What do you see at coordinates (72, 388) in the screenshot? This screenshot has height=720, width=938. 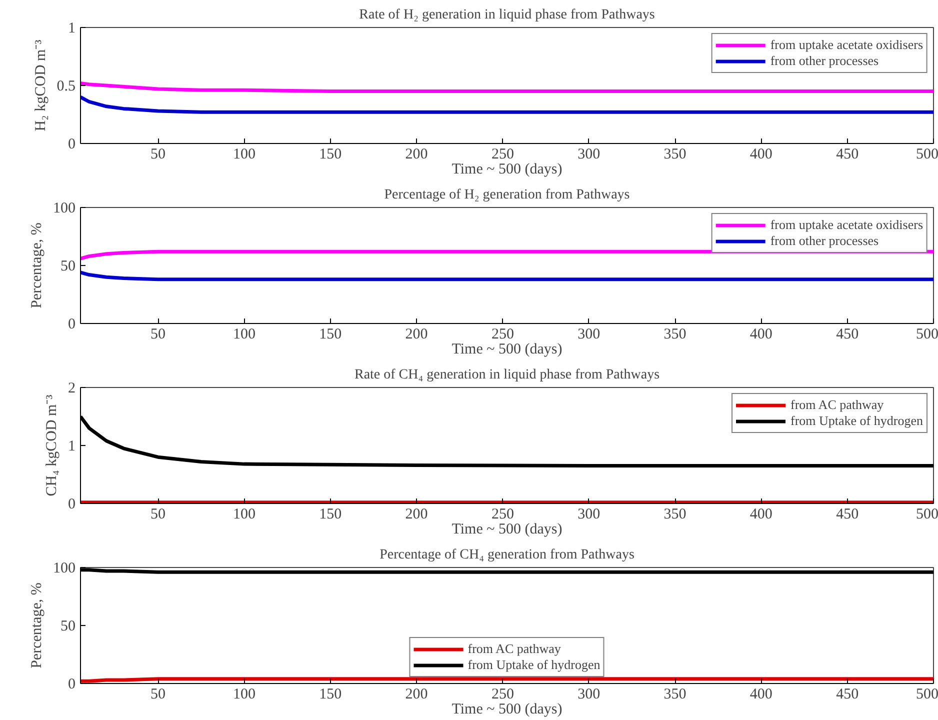 I see `y-tick-label: 2` at bounding box center [72, 388].